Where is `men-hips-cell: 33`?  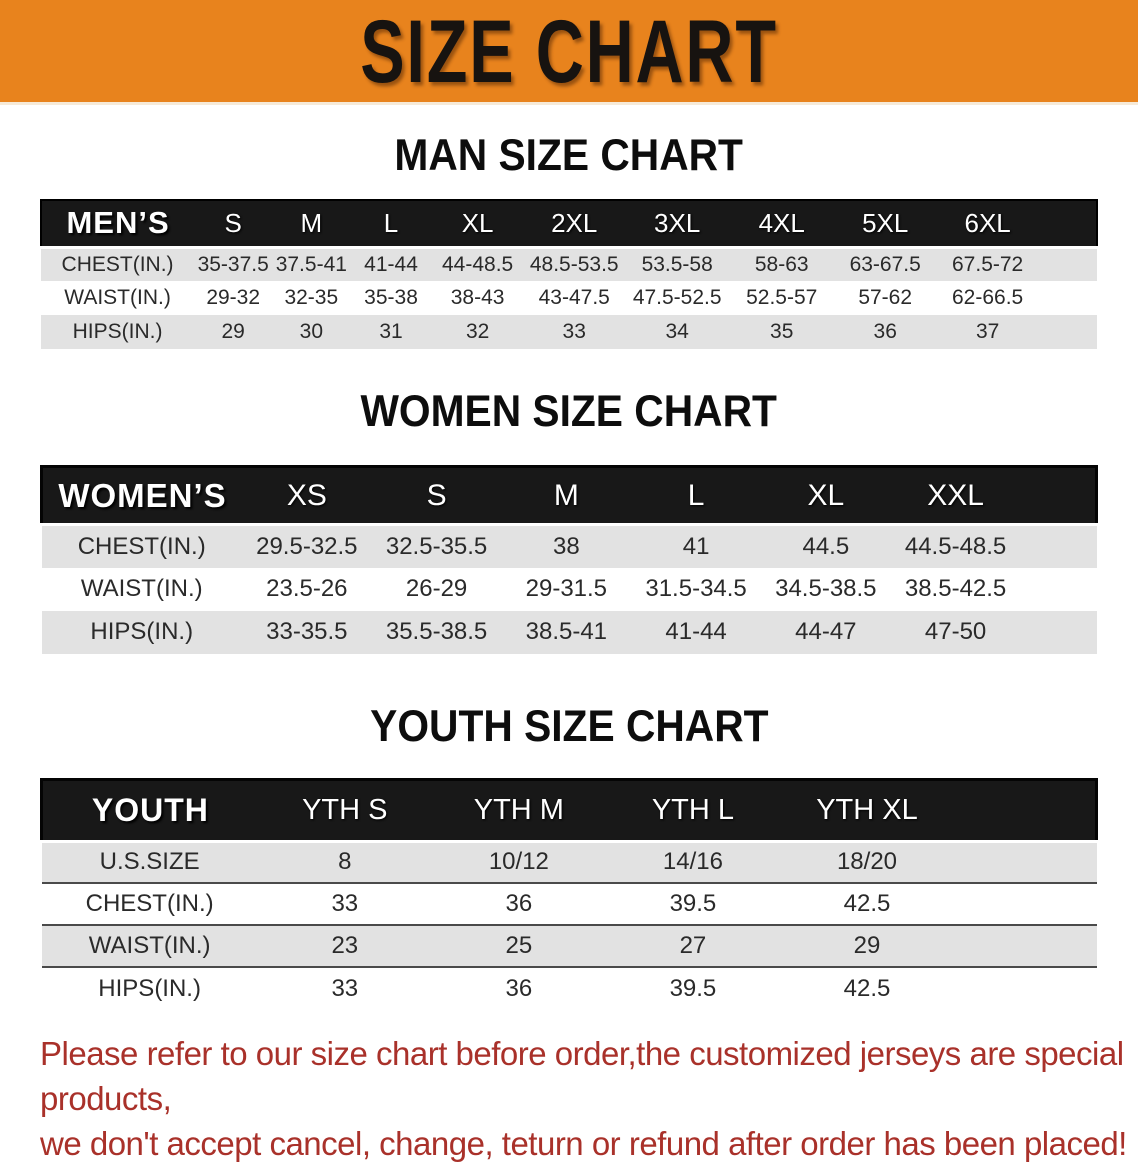 men-hips-cell: 33 is located at coordinates (574, 331).